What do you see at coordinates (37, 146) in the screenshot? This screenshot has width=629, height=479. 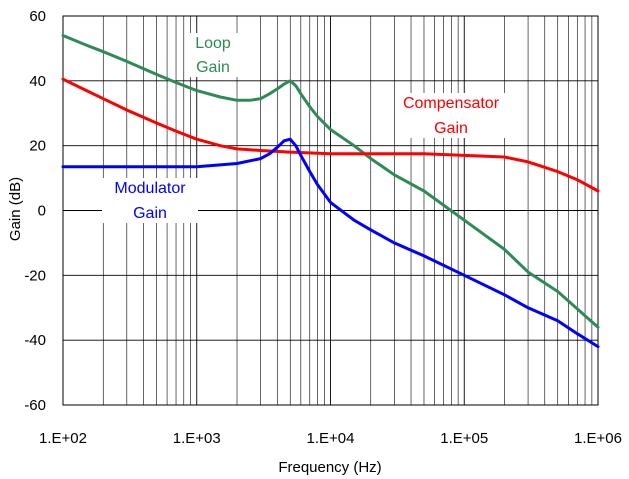 I see `y-tick-label: 20` at bounding box center [37, 146].